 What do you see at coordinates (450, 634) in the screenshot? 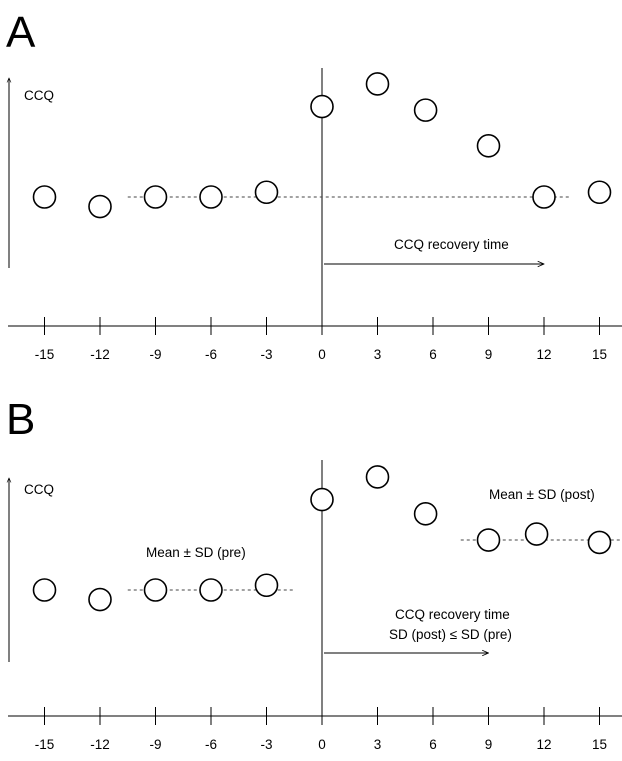
I see `sd-comparison-annotation: SD (post) ≤ SD (pre)` at bounding box center [450, 634].